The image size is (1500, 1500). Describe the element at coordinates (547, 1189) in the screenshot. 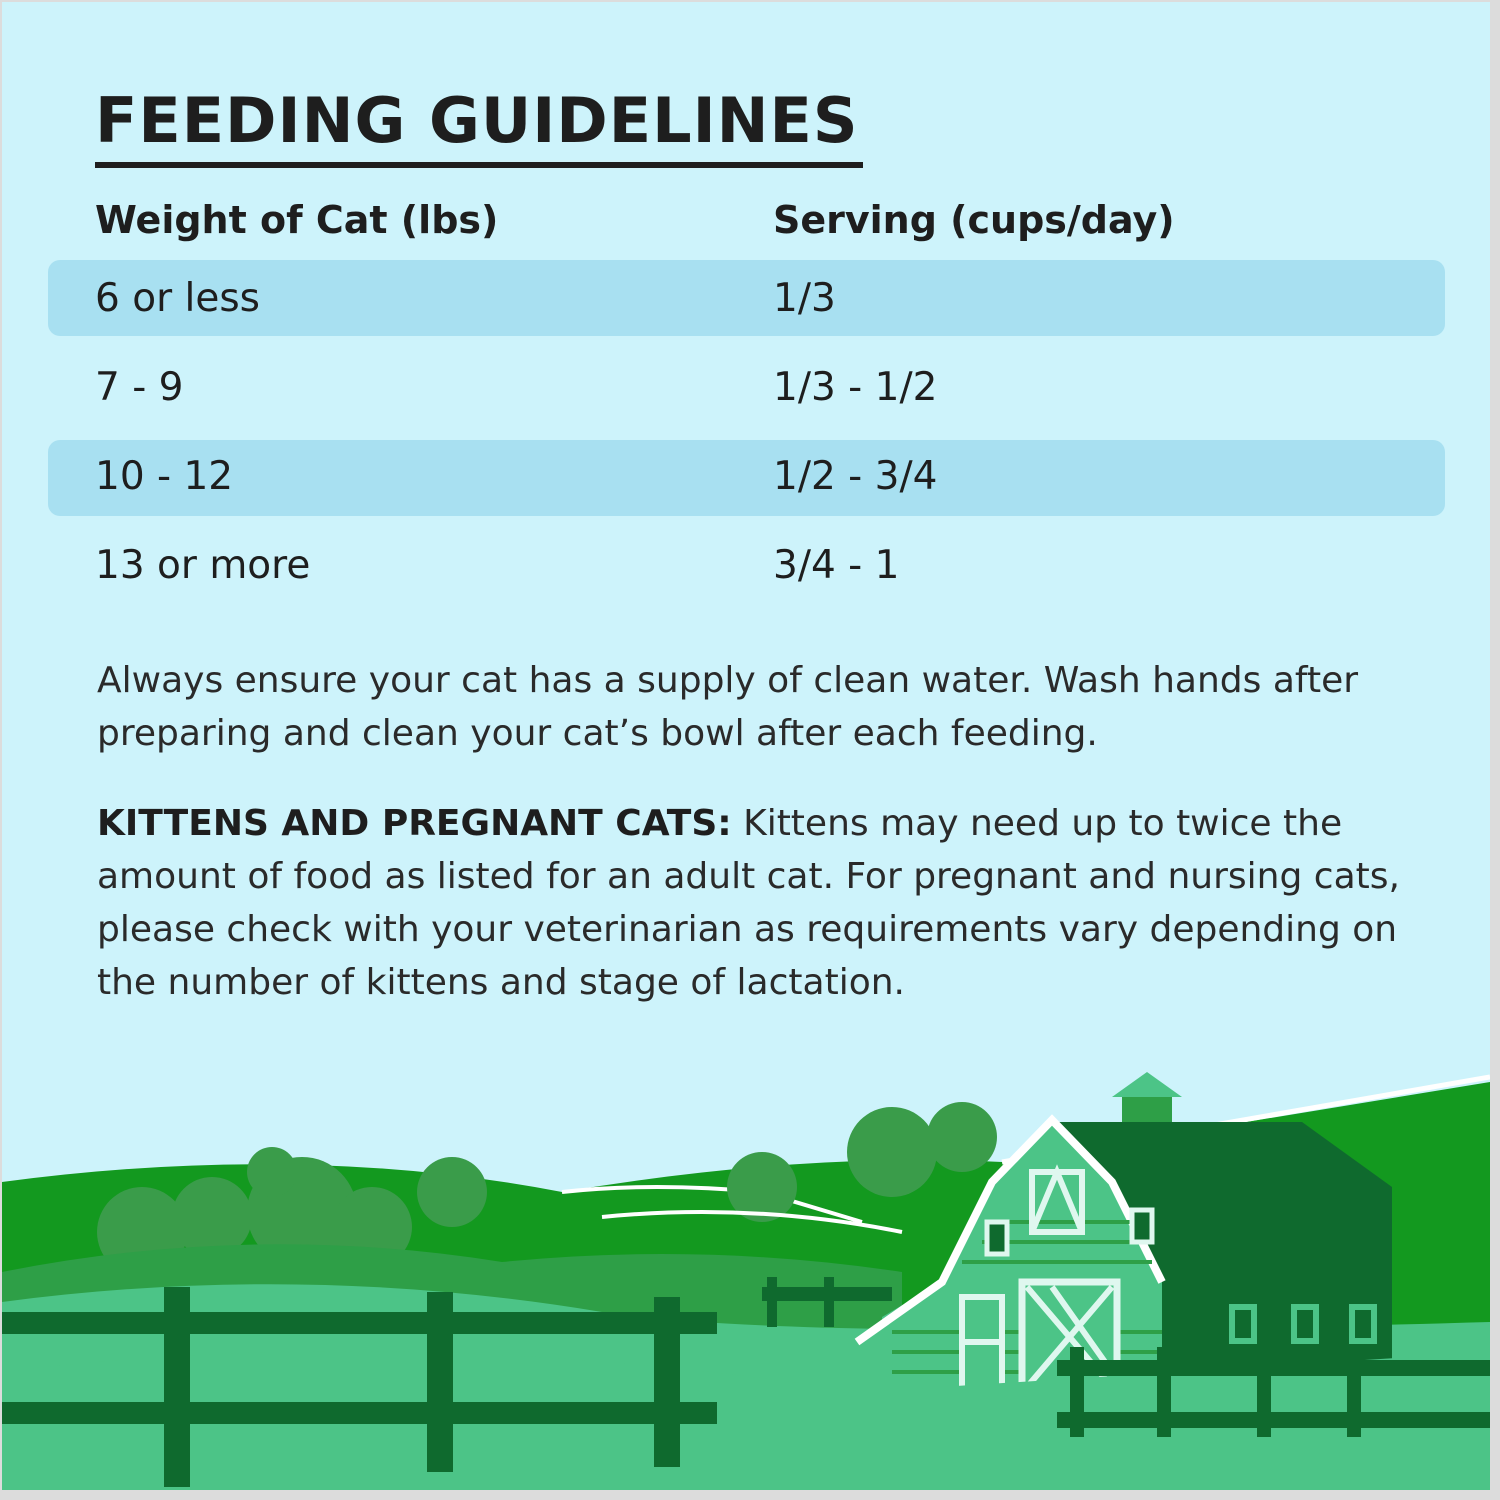

I see `trees` at that location.